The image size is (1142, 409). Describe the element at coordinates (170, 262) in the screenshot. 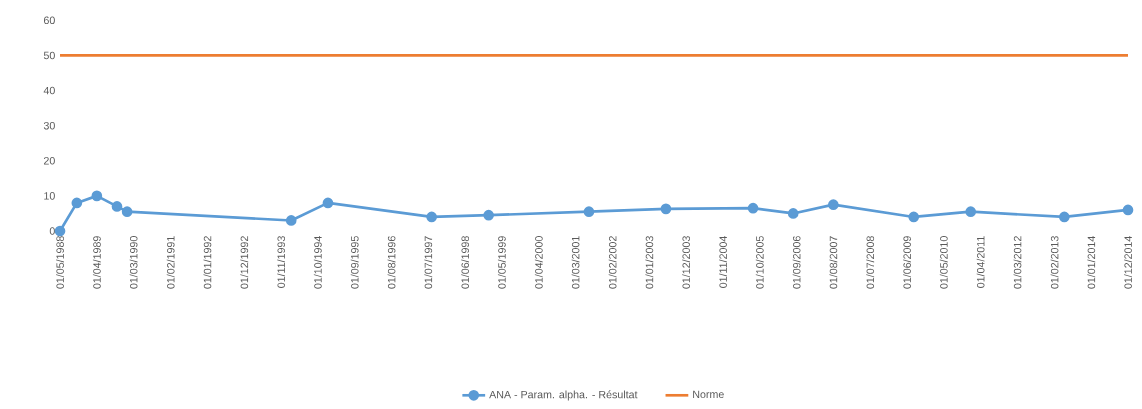

I see `x-tick-label: 01/02/1991` at that location.